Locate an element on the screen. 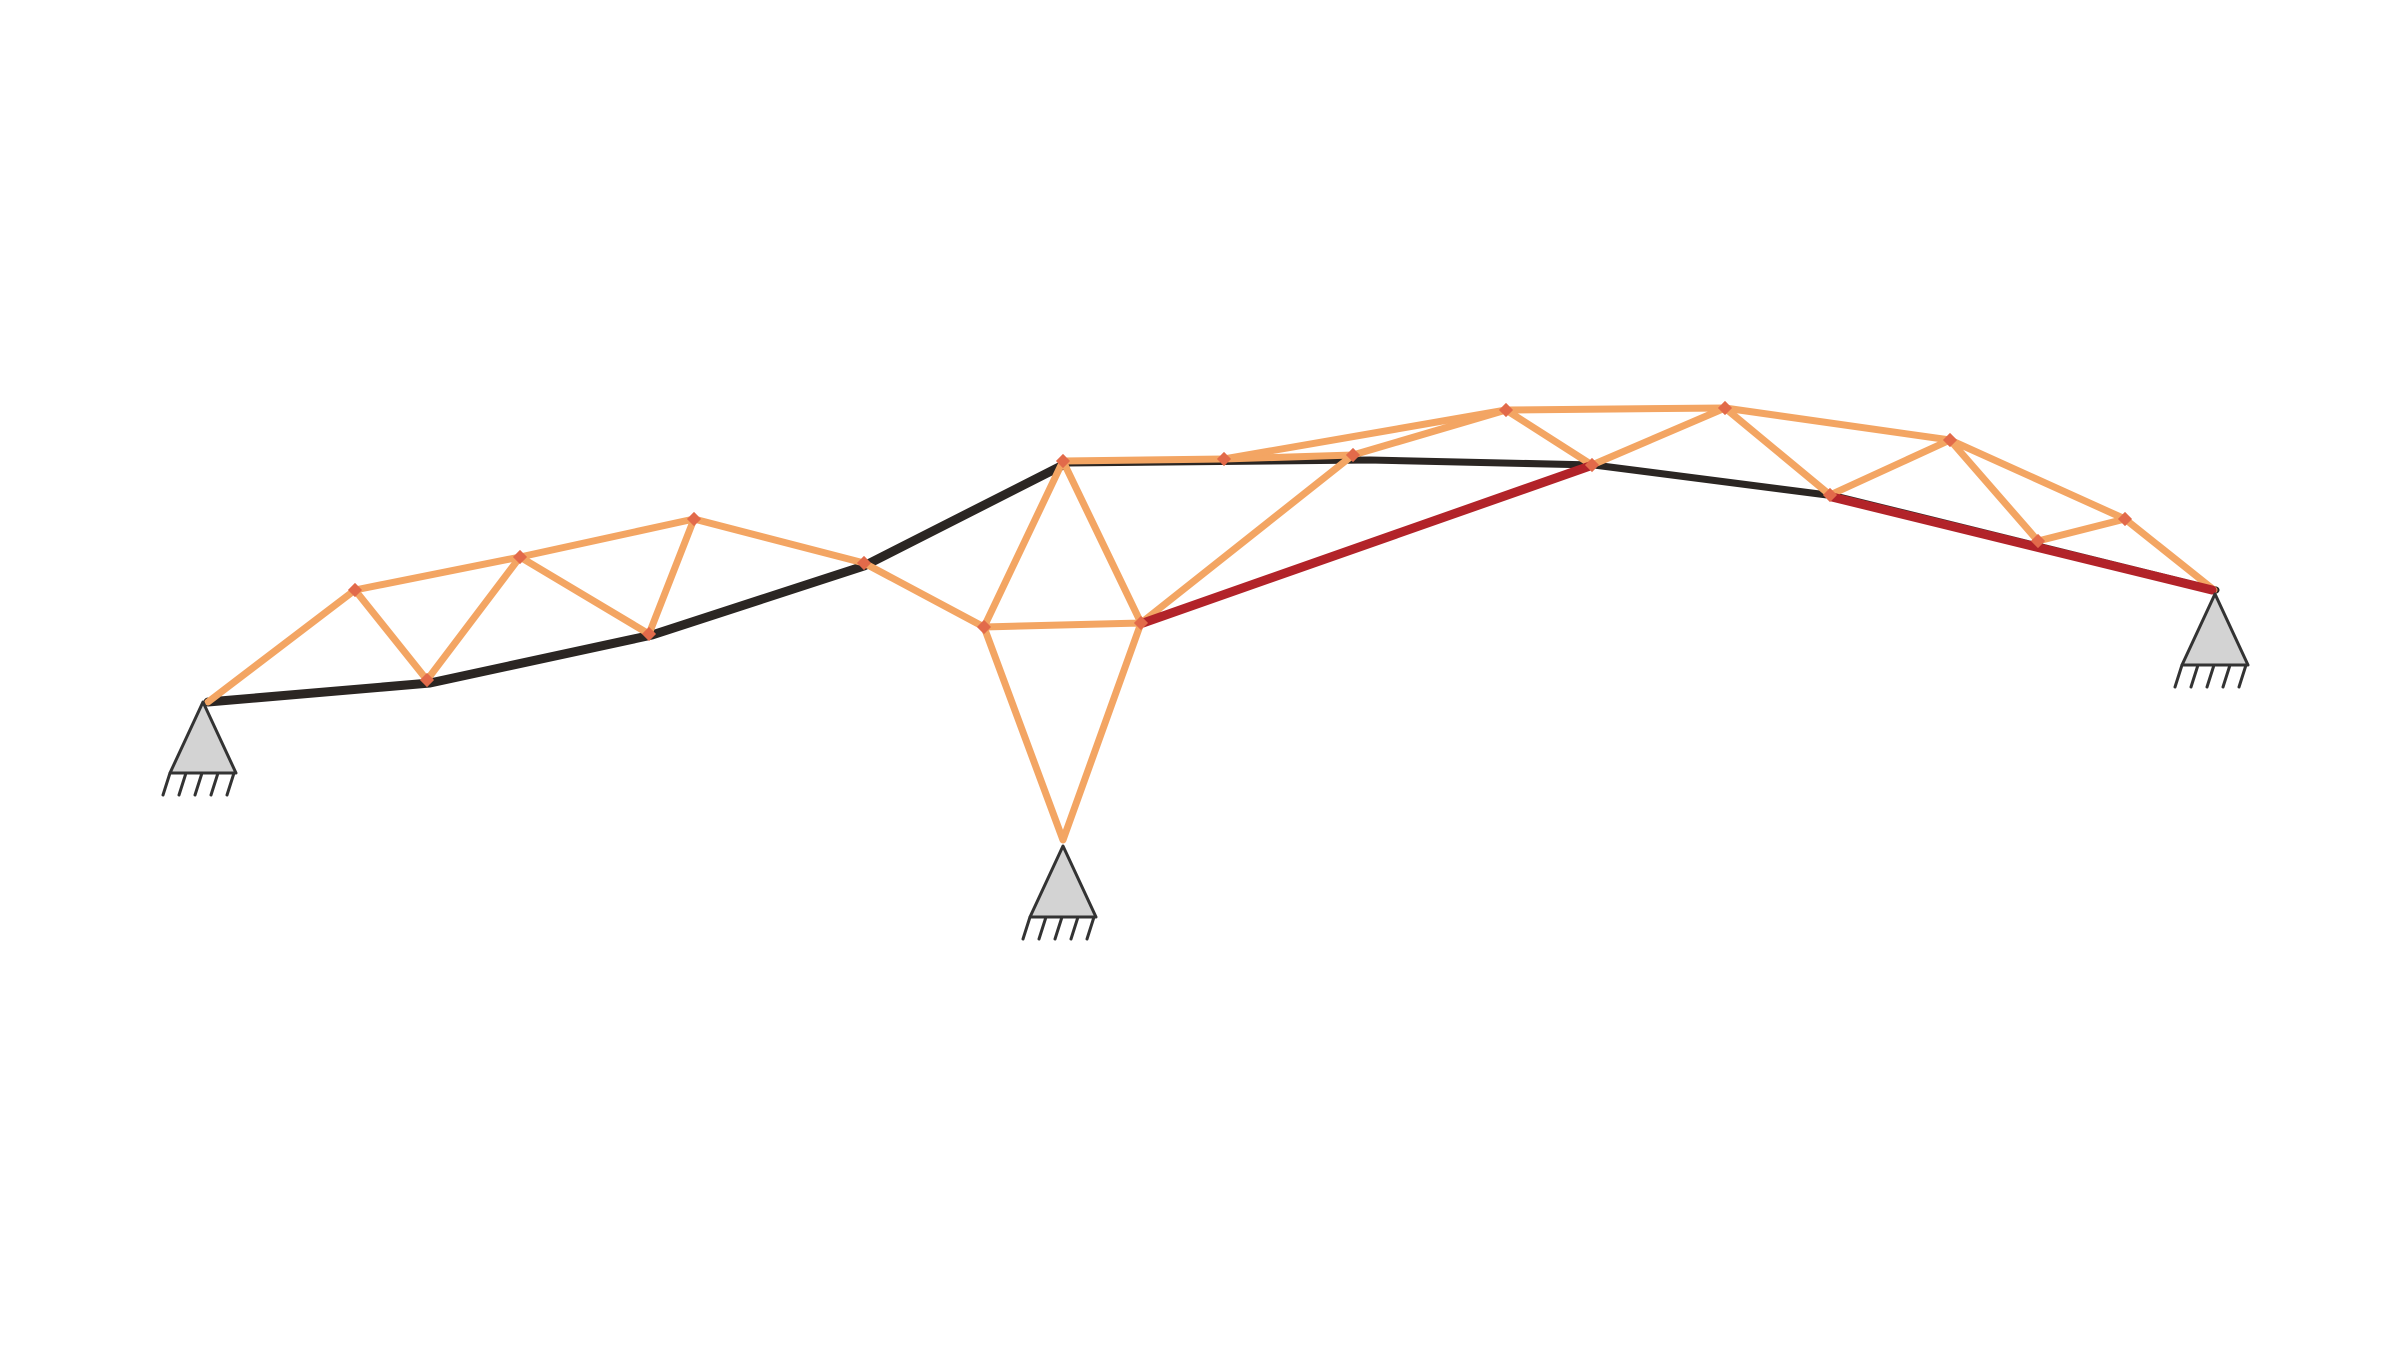 This screenshot has width=2400, height=1350. deformed-top-chord-right is located at coordinates (1719, 499).